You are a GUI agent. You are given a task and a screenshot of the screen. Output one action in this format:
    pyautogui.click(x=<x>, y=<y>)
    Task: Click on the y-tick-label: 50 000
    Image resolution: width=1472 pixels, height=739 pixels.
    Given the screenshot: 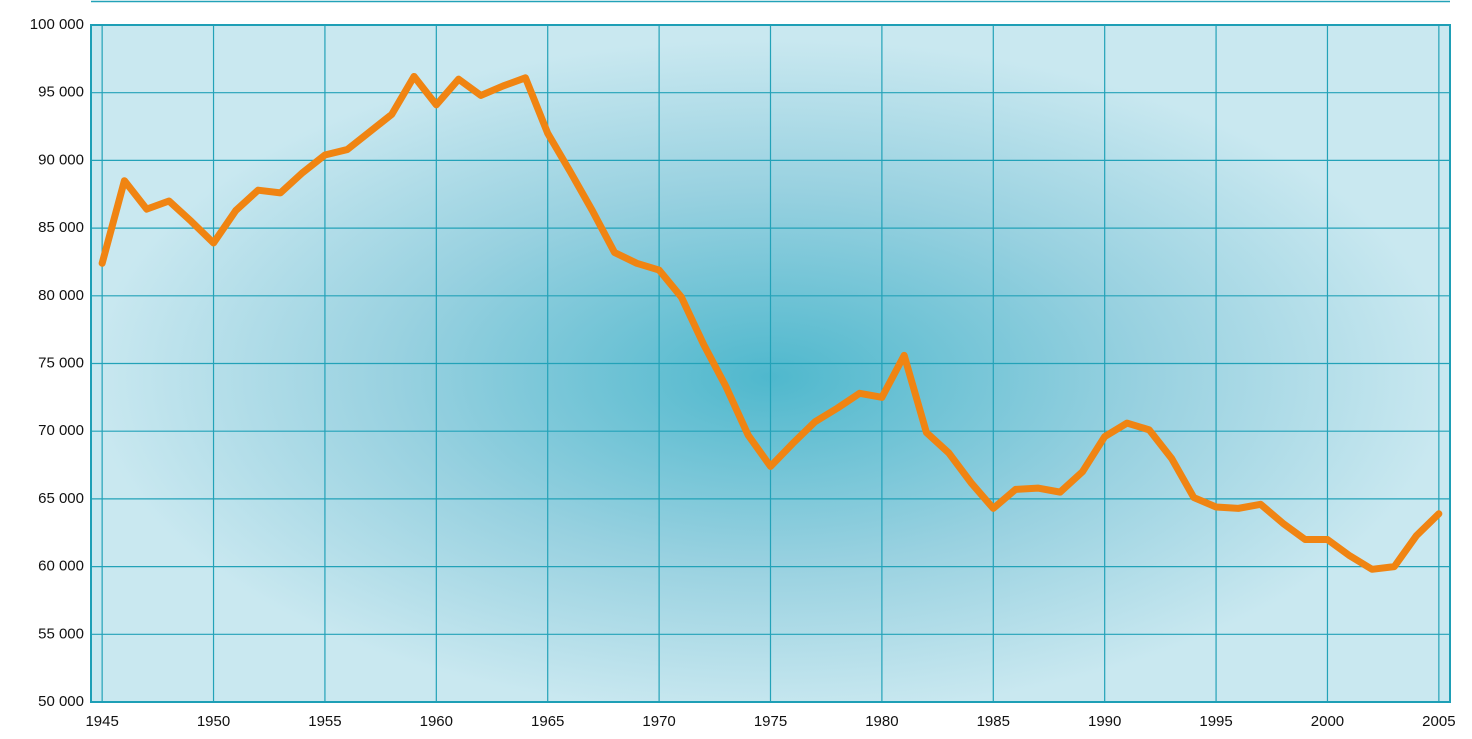 What is the action you would take?
    pyautogui.click(x=61, y=701)
    